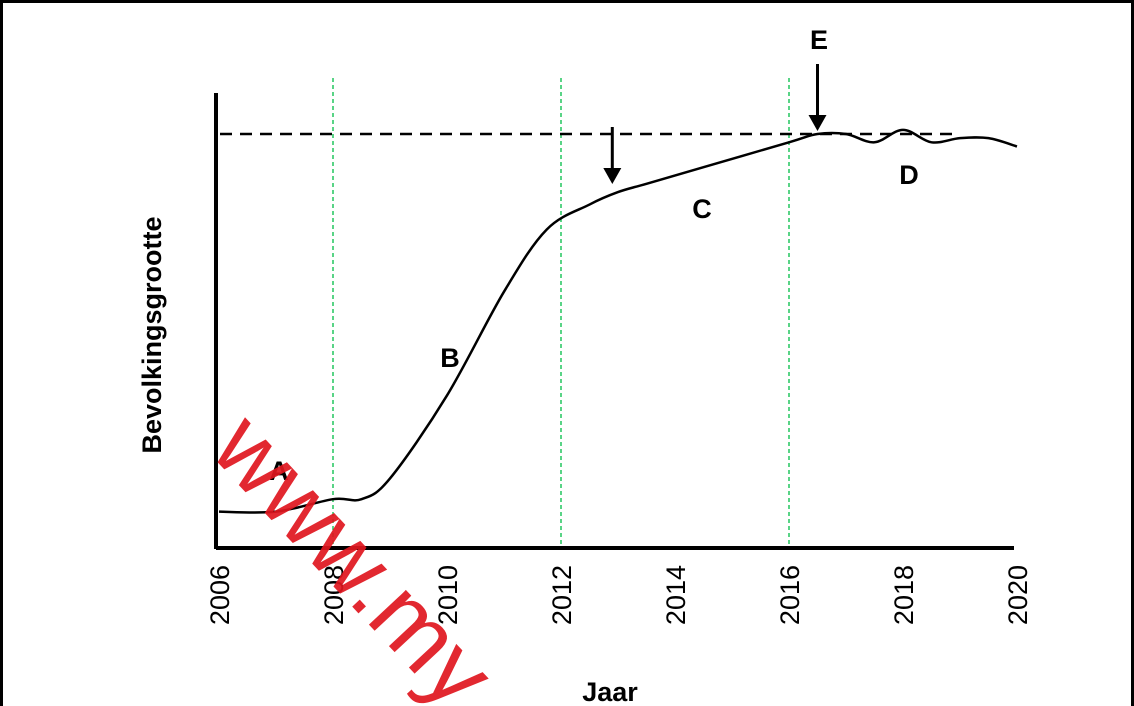 The image size is (1134, 706). Describe the element at coordinates (610, 691) in the screenshot. I see `x-axis-title: Jaar` at that location.